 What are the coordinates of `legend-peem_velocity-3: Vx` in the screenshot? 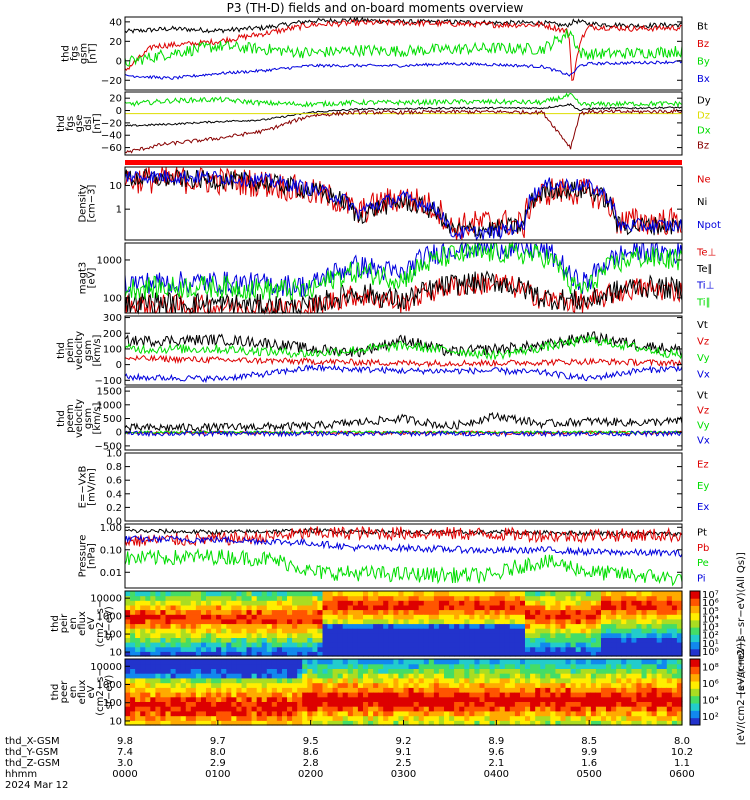 It's located at (703, 441).